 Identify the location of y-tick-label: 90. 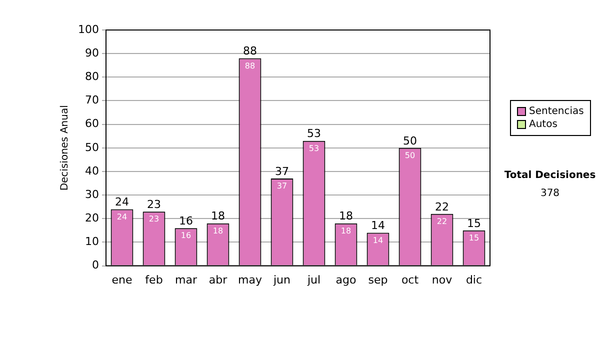
(91, 53).